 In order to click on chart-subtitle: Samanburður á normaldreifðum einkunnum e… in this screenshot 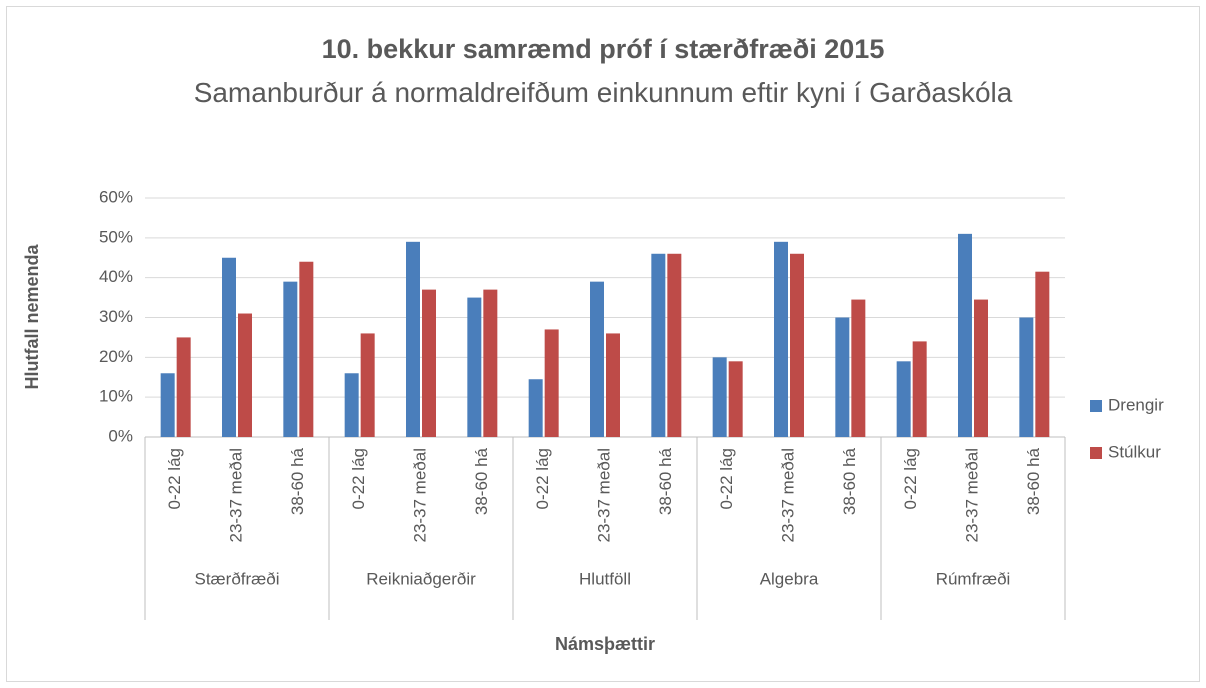, I will do `click(603, 92)`.